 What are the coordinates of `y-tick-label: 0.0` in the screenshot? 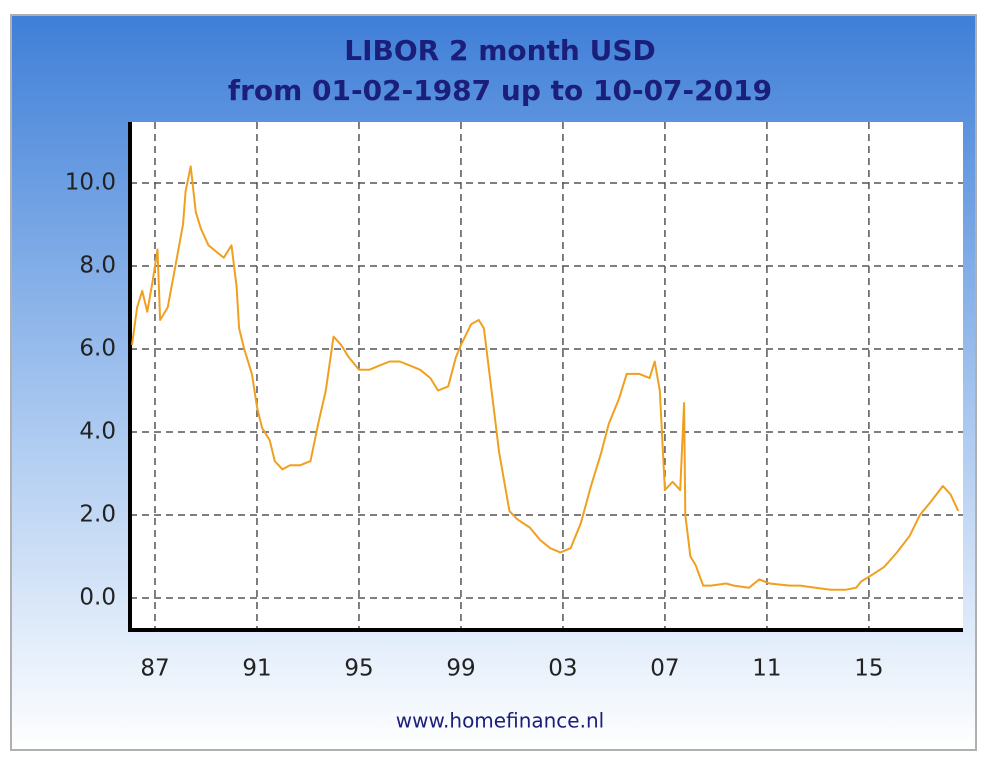 It's located at (97, 598).